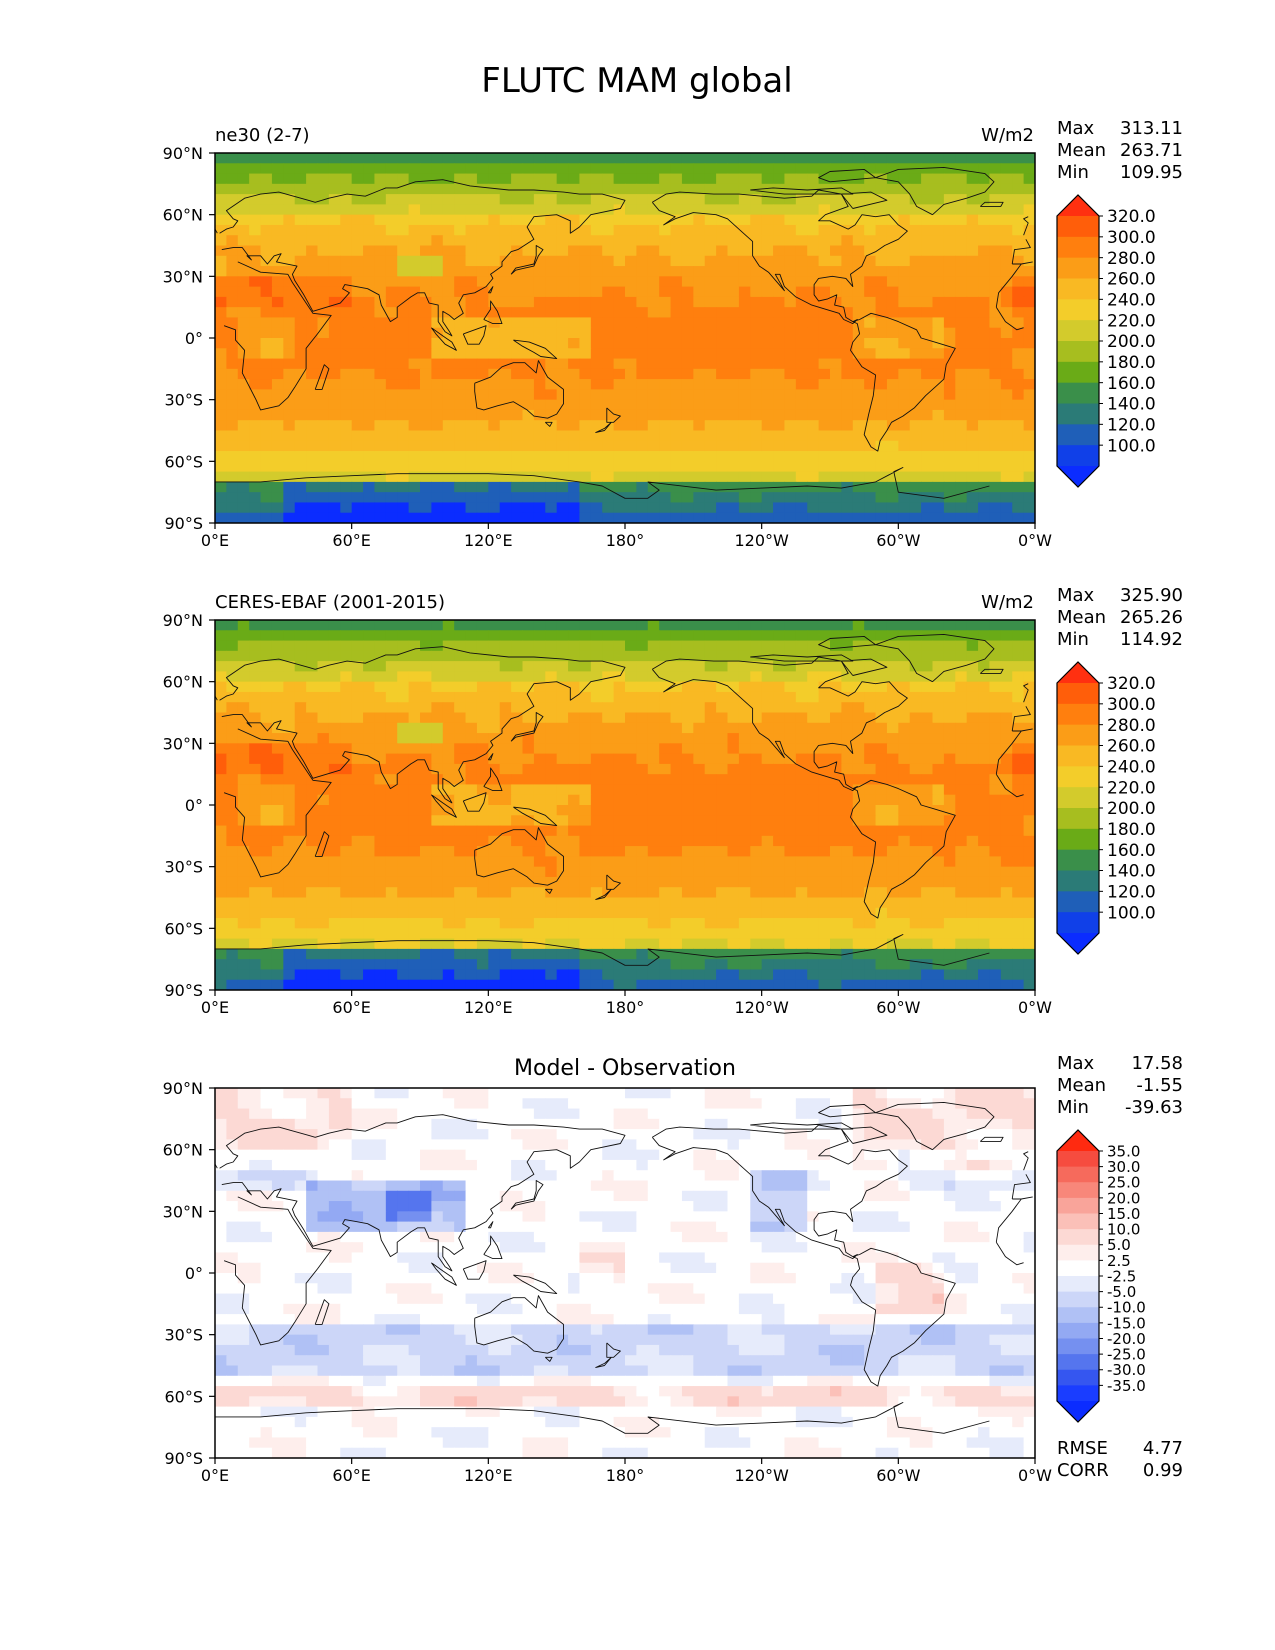 This screenshot has width=1275, height=1650. Describe the element at coordinates (488, 540) in the screenshot. I see `x-tick-label: 120°E` at that location.